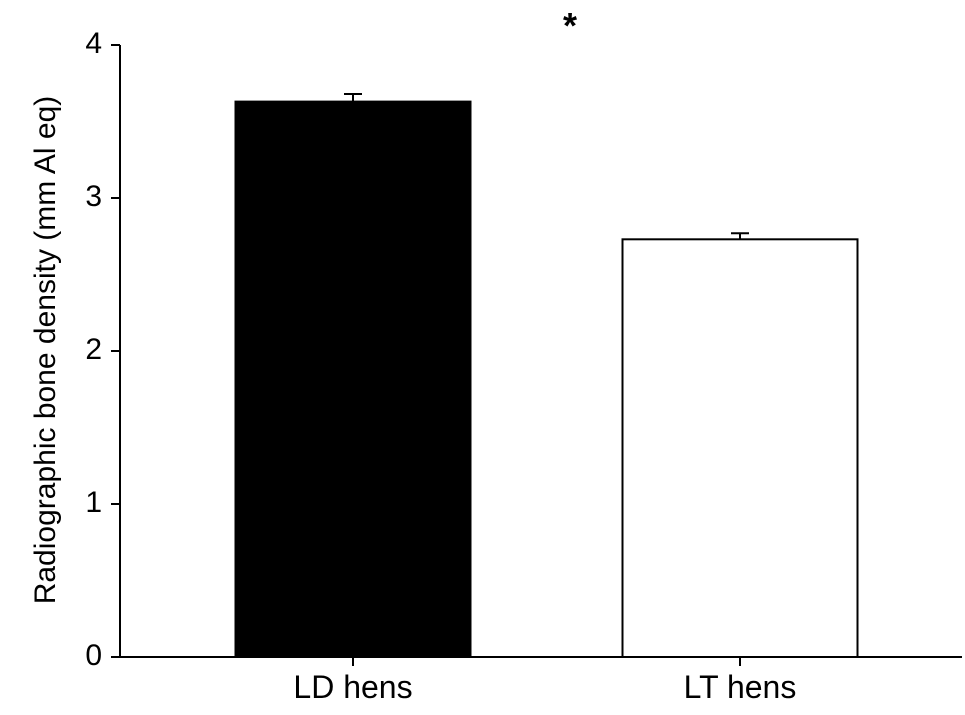 The height and width of the screenshot is (715, 965). I want to click on x-tick-label-1: LT hens, so click(740, 687).